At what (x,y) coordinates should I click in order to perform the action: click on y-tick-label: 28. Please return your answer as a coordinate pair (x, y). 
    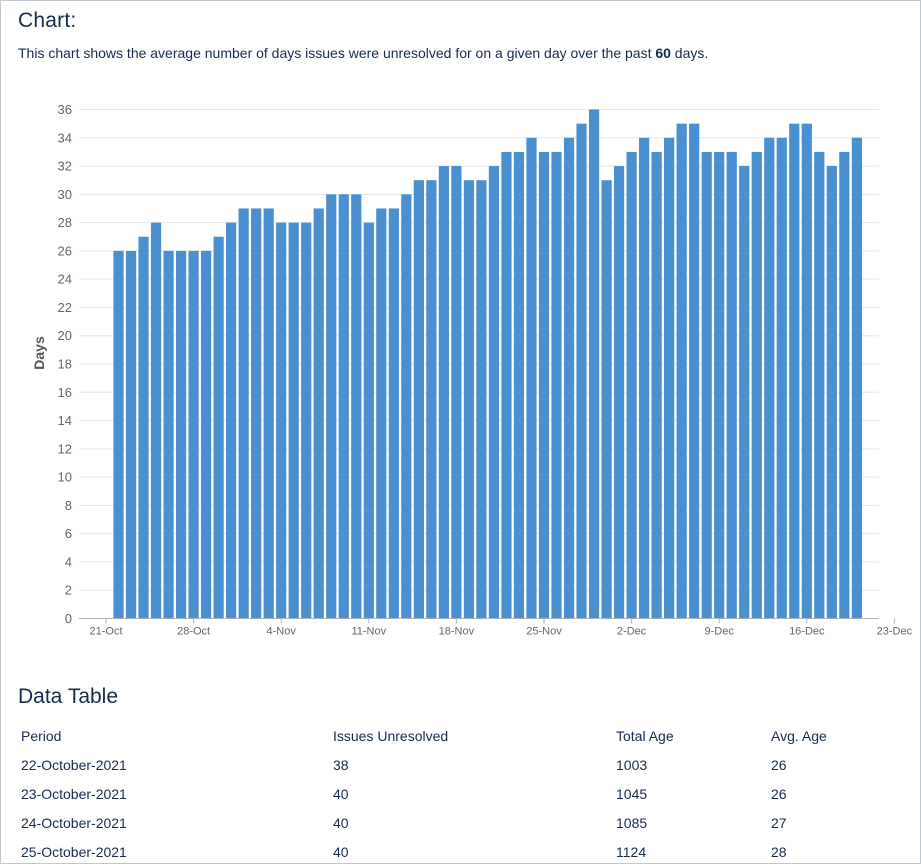
    Looking at the image, I should click on (65, 222).